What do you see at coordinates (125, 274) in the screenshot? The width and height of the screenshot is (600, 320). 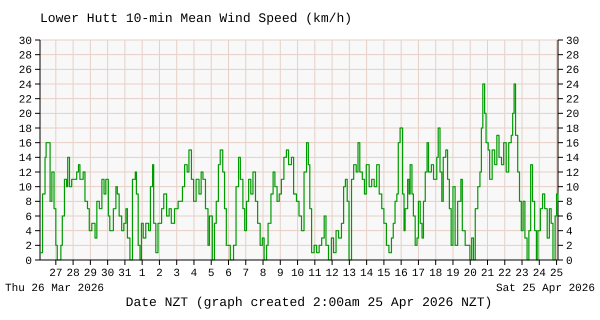 I see `x-tick-label: 31` at bounding box center [125, 274].